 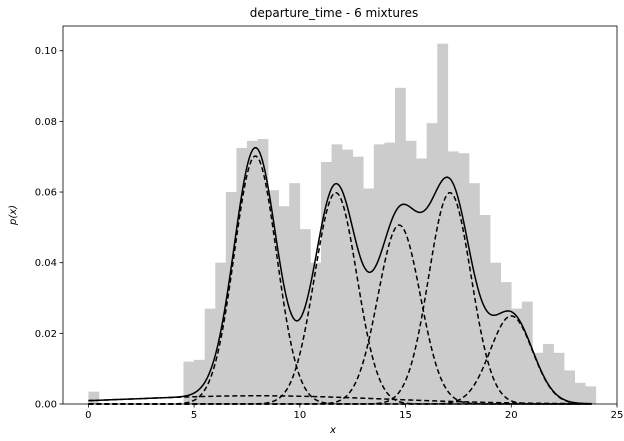 What do you see at coordinates (354, 412) in the screenshot?
I see `x-axis-ticks: 0 5 10 15 20 25` at bounding box center [354, 412].